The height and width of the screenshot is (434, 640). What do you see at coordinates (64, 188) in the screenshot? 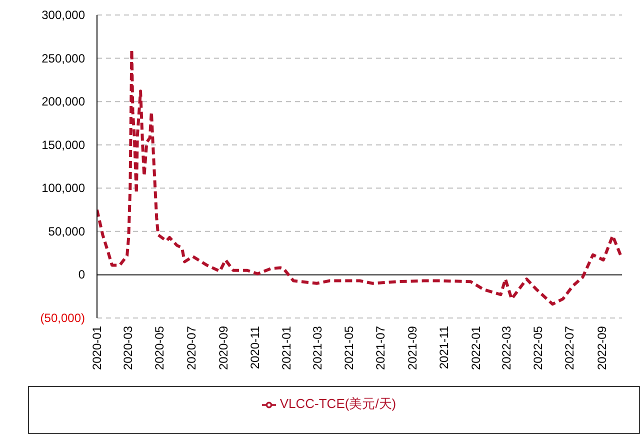
I see `y-tick-label: 100,000` at bounding box center [64, 188].